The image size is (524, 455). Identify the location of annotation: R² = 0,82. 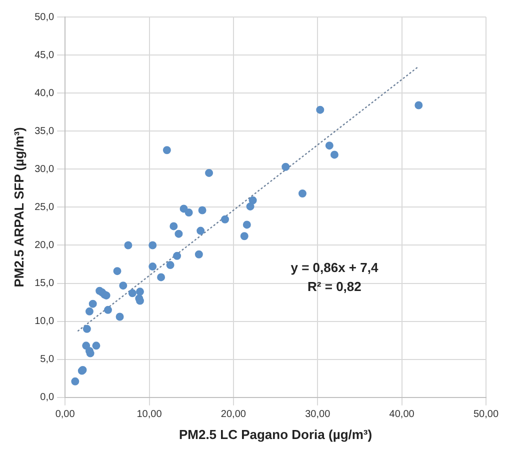
(335, 286).